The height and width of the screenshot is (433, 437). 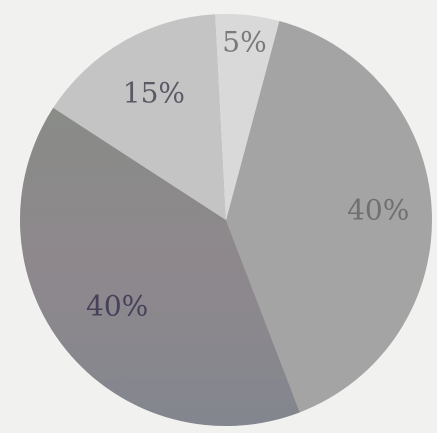 What do you see at coordinates (154, 93) in the screenshot?
I see `pie-label-2: 15%` at bounding box center [154, 93].